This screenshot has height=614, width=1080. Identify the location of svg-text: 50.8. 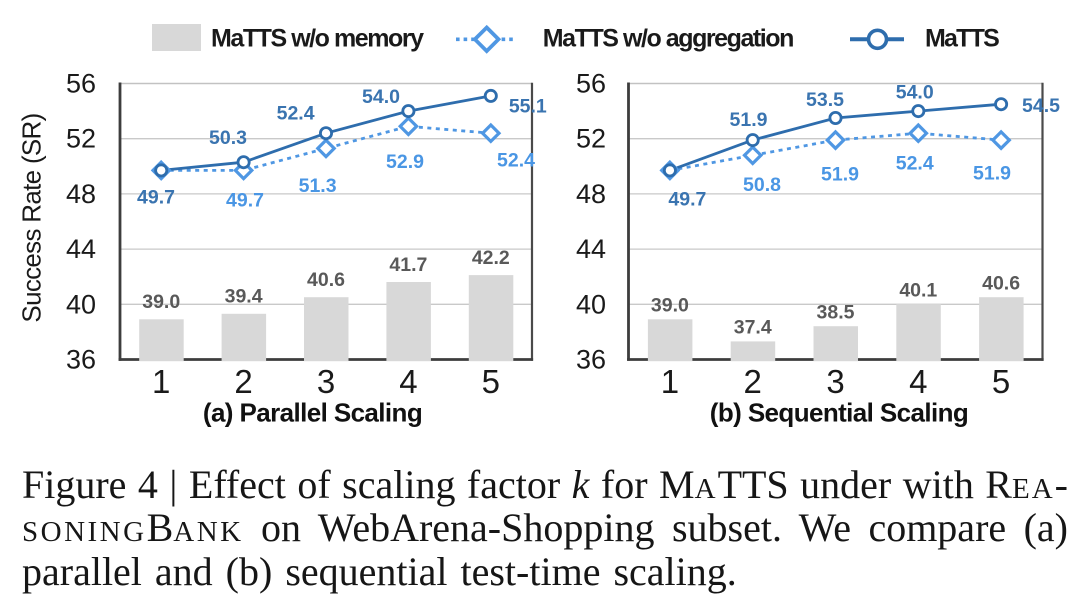
(762, 185).